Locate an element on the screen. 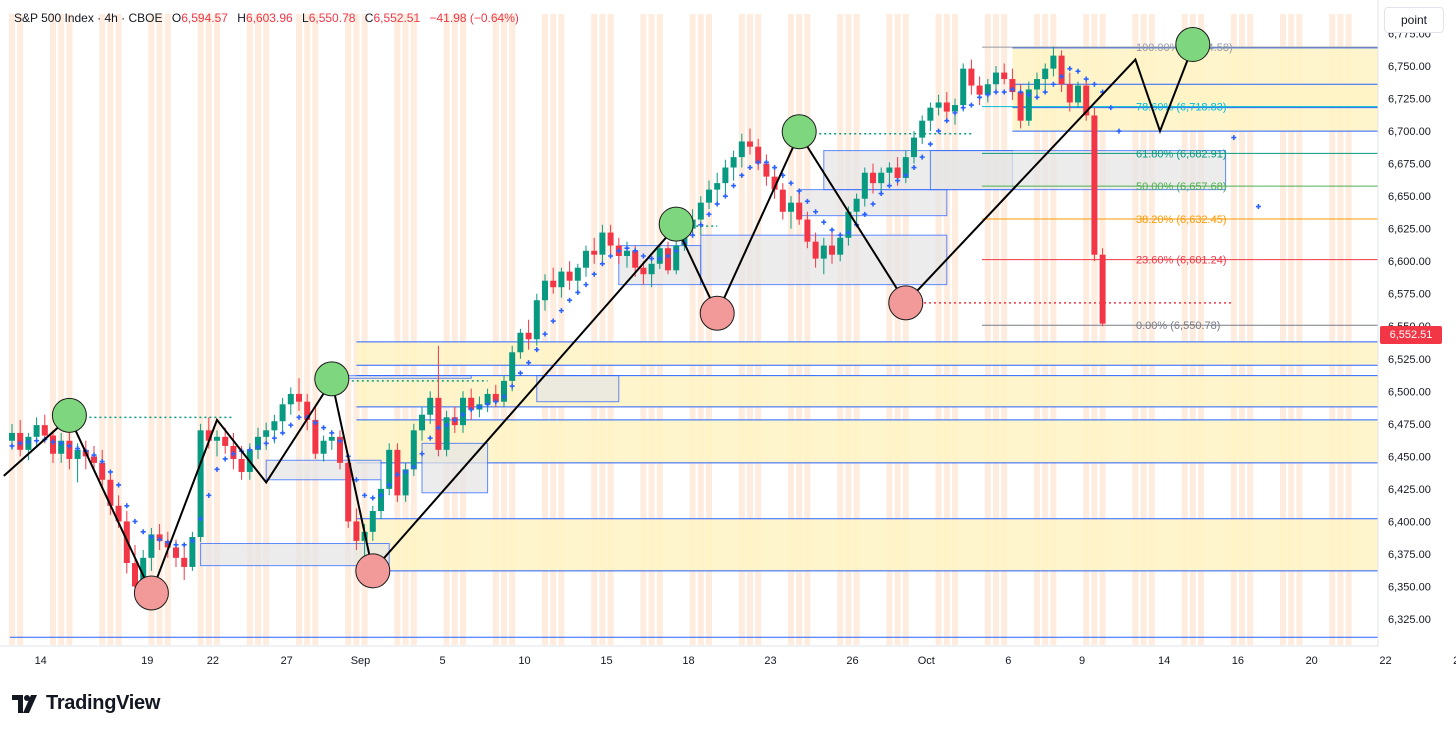 The image size is (1456, 734). x-tick-label: 24 is located at coordinates (1454, 661).